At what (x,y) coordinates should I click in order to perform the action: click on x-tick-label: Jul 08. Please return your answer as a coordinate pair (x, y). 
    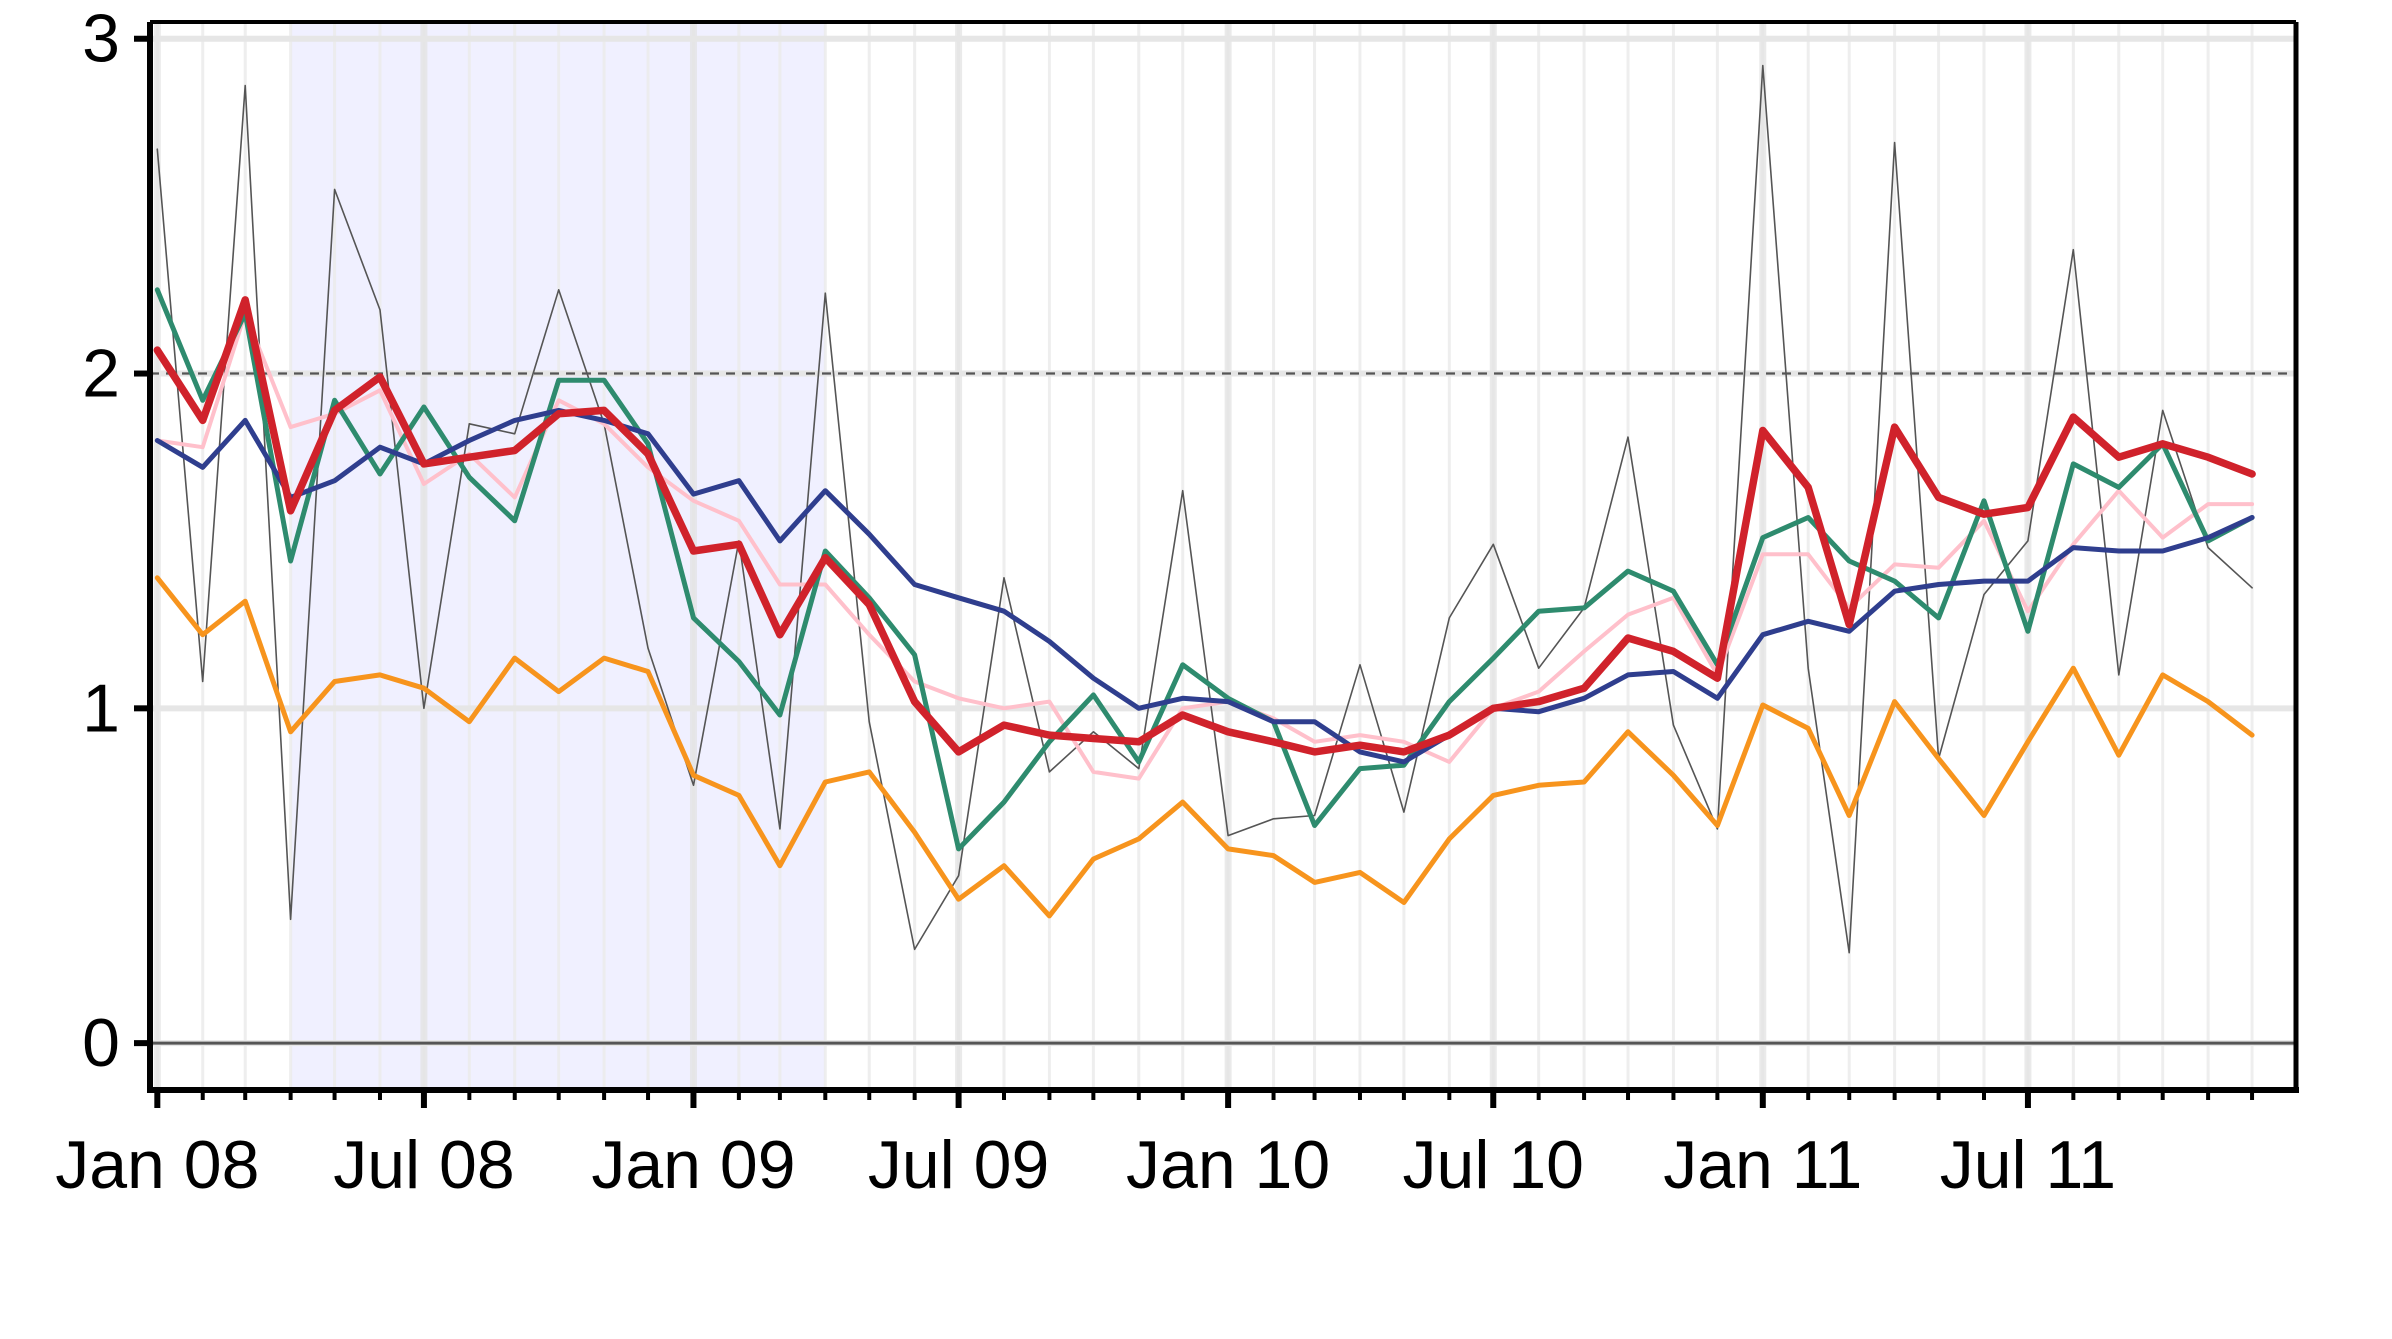
    Looking at the image, I should click on (423, 1165).